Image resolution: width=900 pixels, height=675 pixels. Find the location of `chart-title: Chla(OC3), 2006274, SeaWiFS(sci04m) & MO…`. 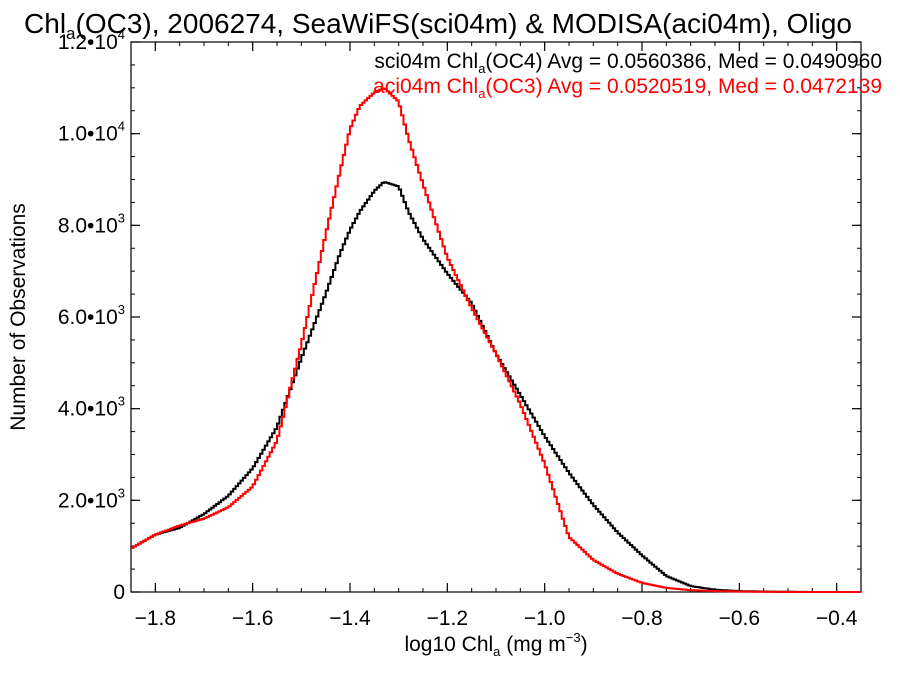

chart-title: Chla(OC3), 2006274, SeaWiFS(sci04m) & MO… is located at coordinates (438, 25).